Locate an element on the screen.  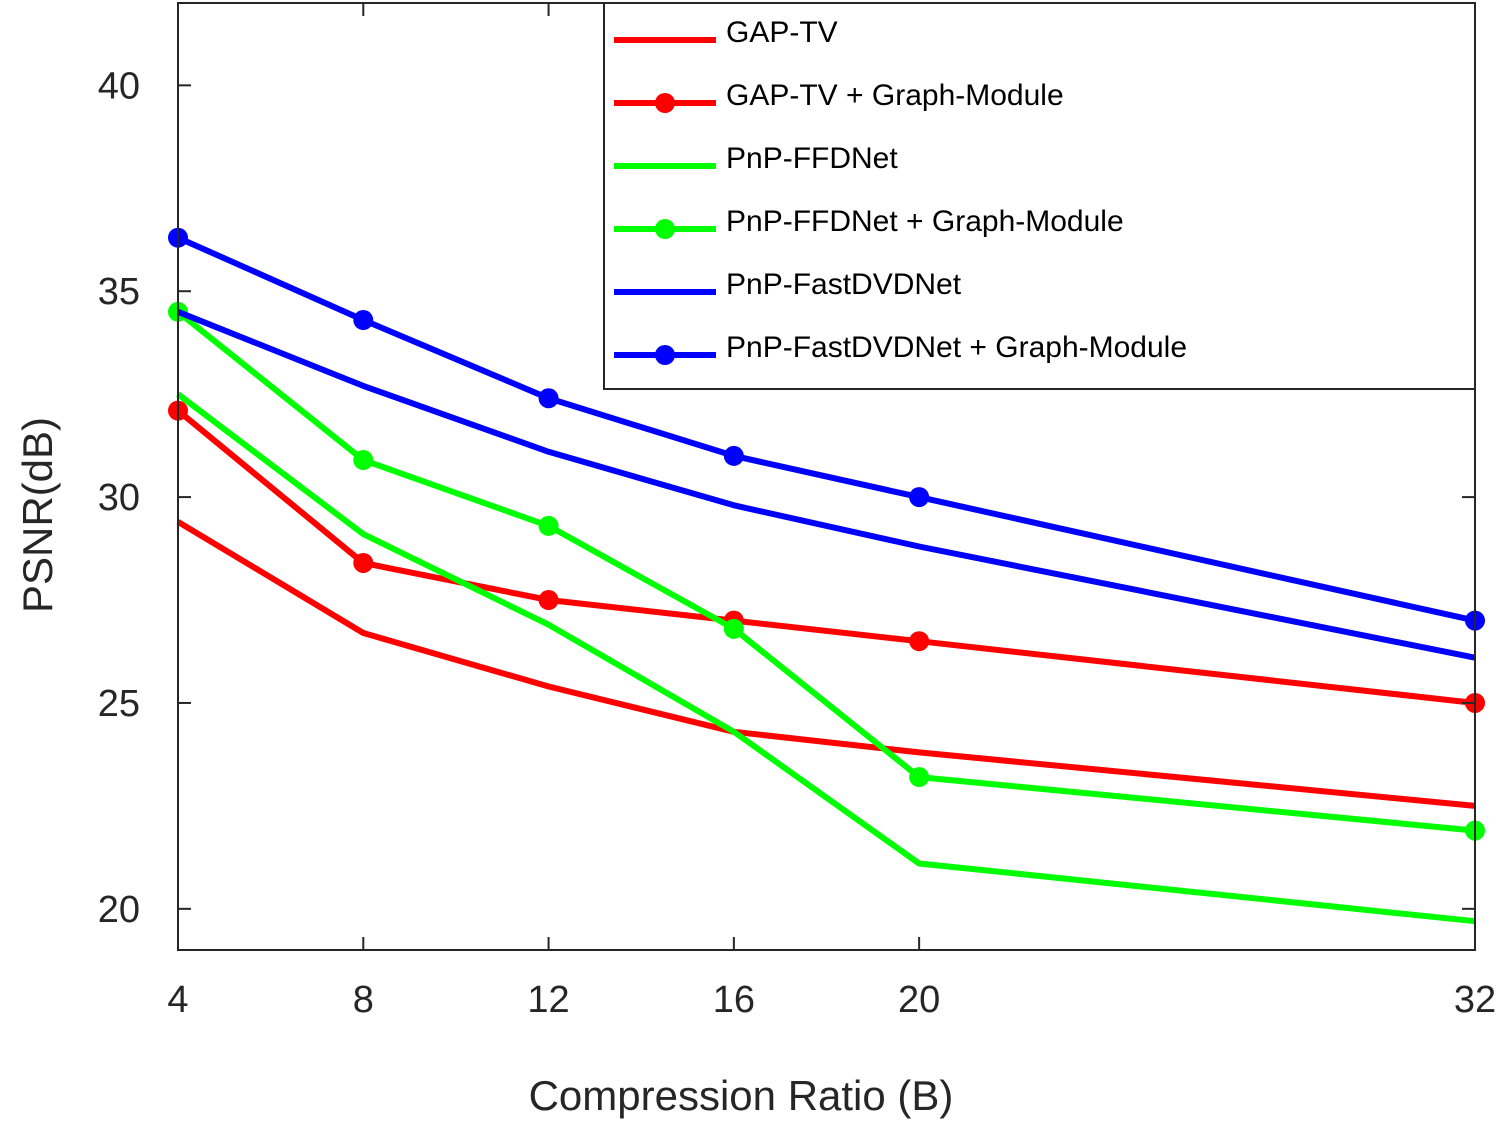
x-axis-title: Compression Ratio (B) is located at coordinates (741, 1095).